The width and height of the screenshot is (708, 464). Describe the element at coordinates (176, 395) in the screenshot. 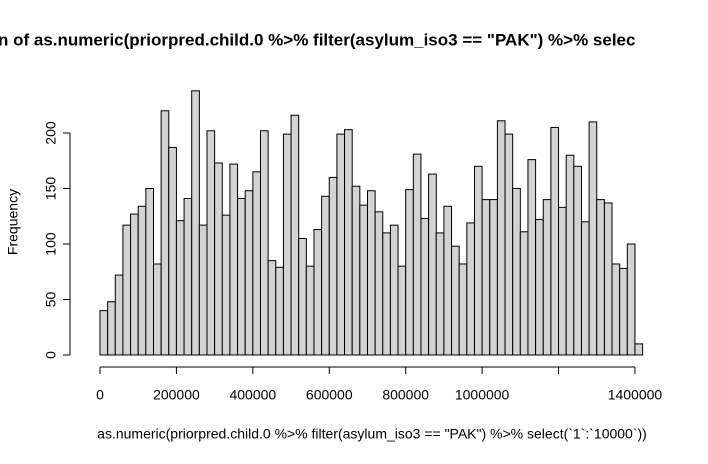

I see `x-tick-label: 200000` at that location.